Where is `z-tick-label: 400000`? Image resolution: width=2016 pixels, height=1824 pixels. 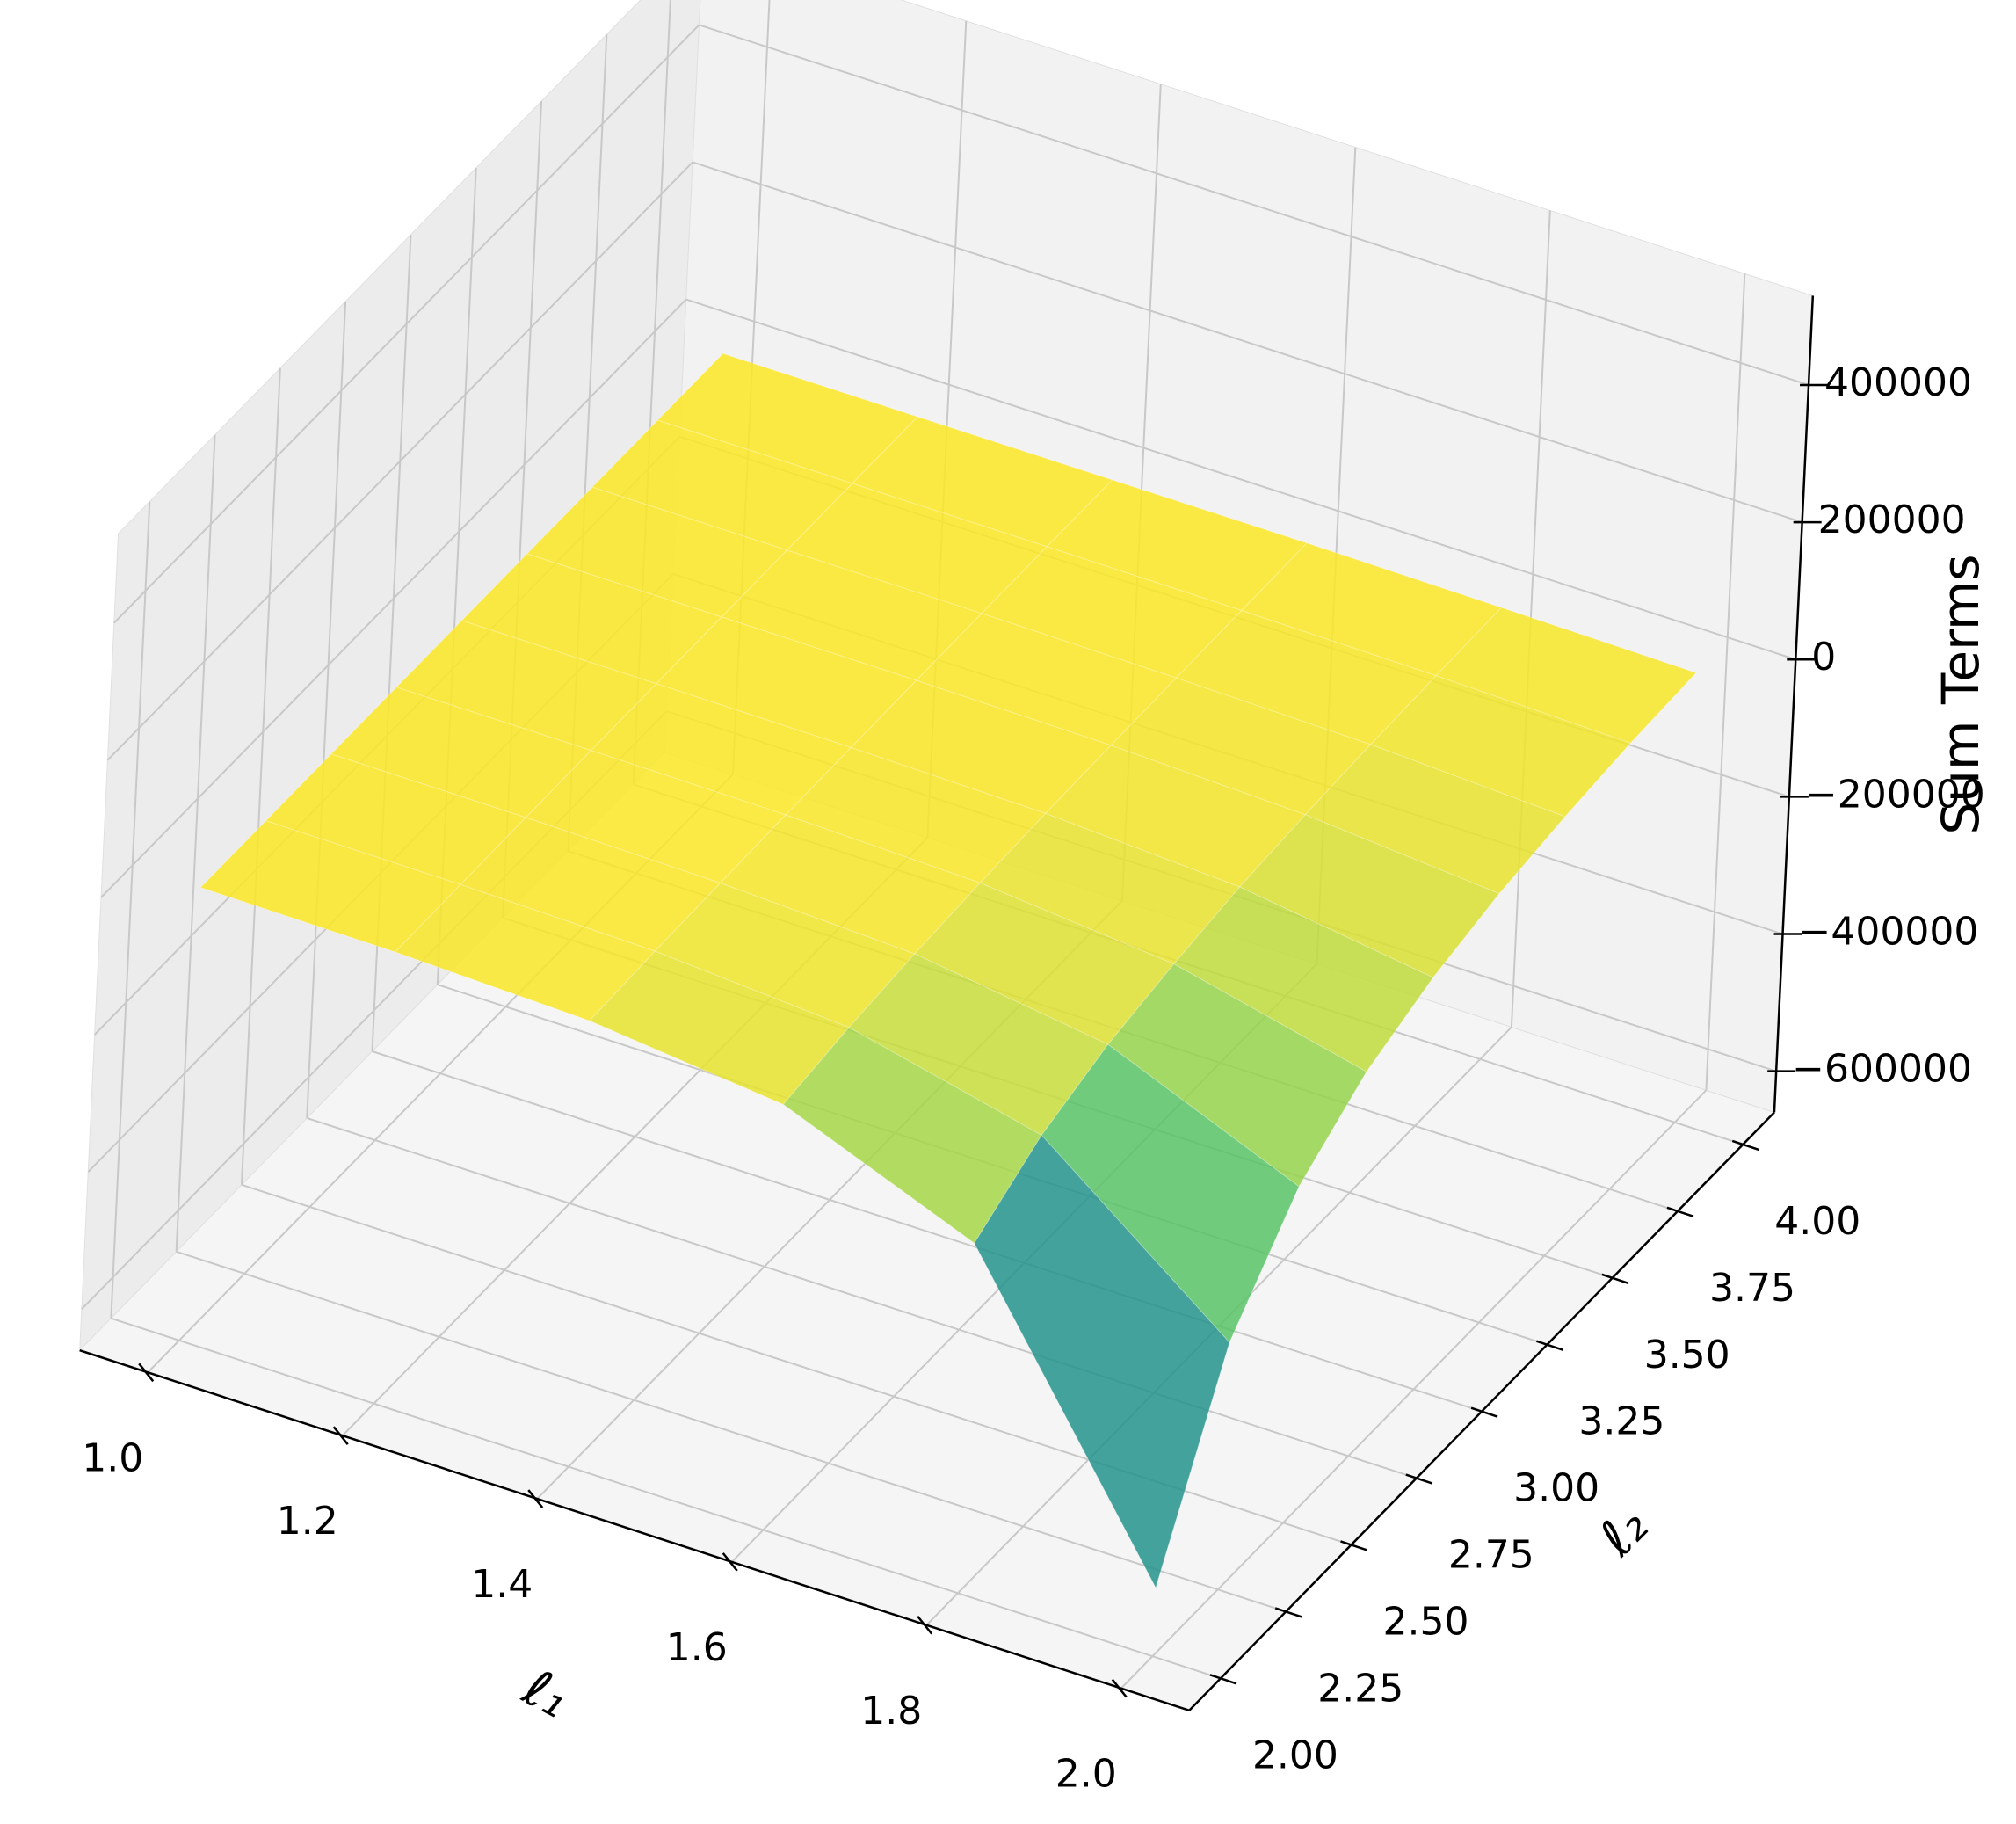 z-tick-label: 400000 is located at coordinates (1898, 382).